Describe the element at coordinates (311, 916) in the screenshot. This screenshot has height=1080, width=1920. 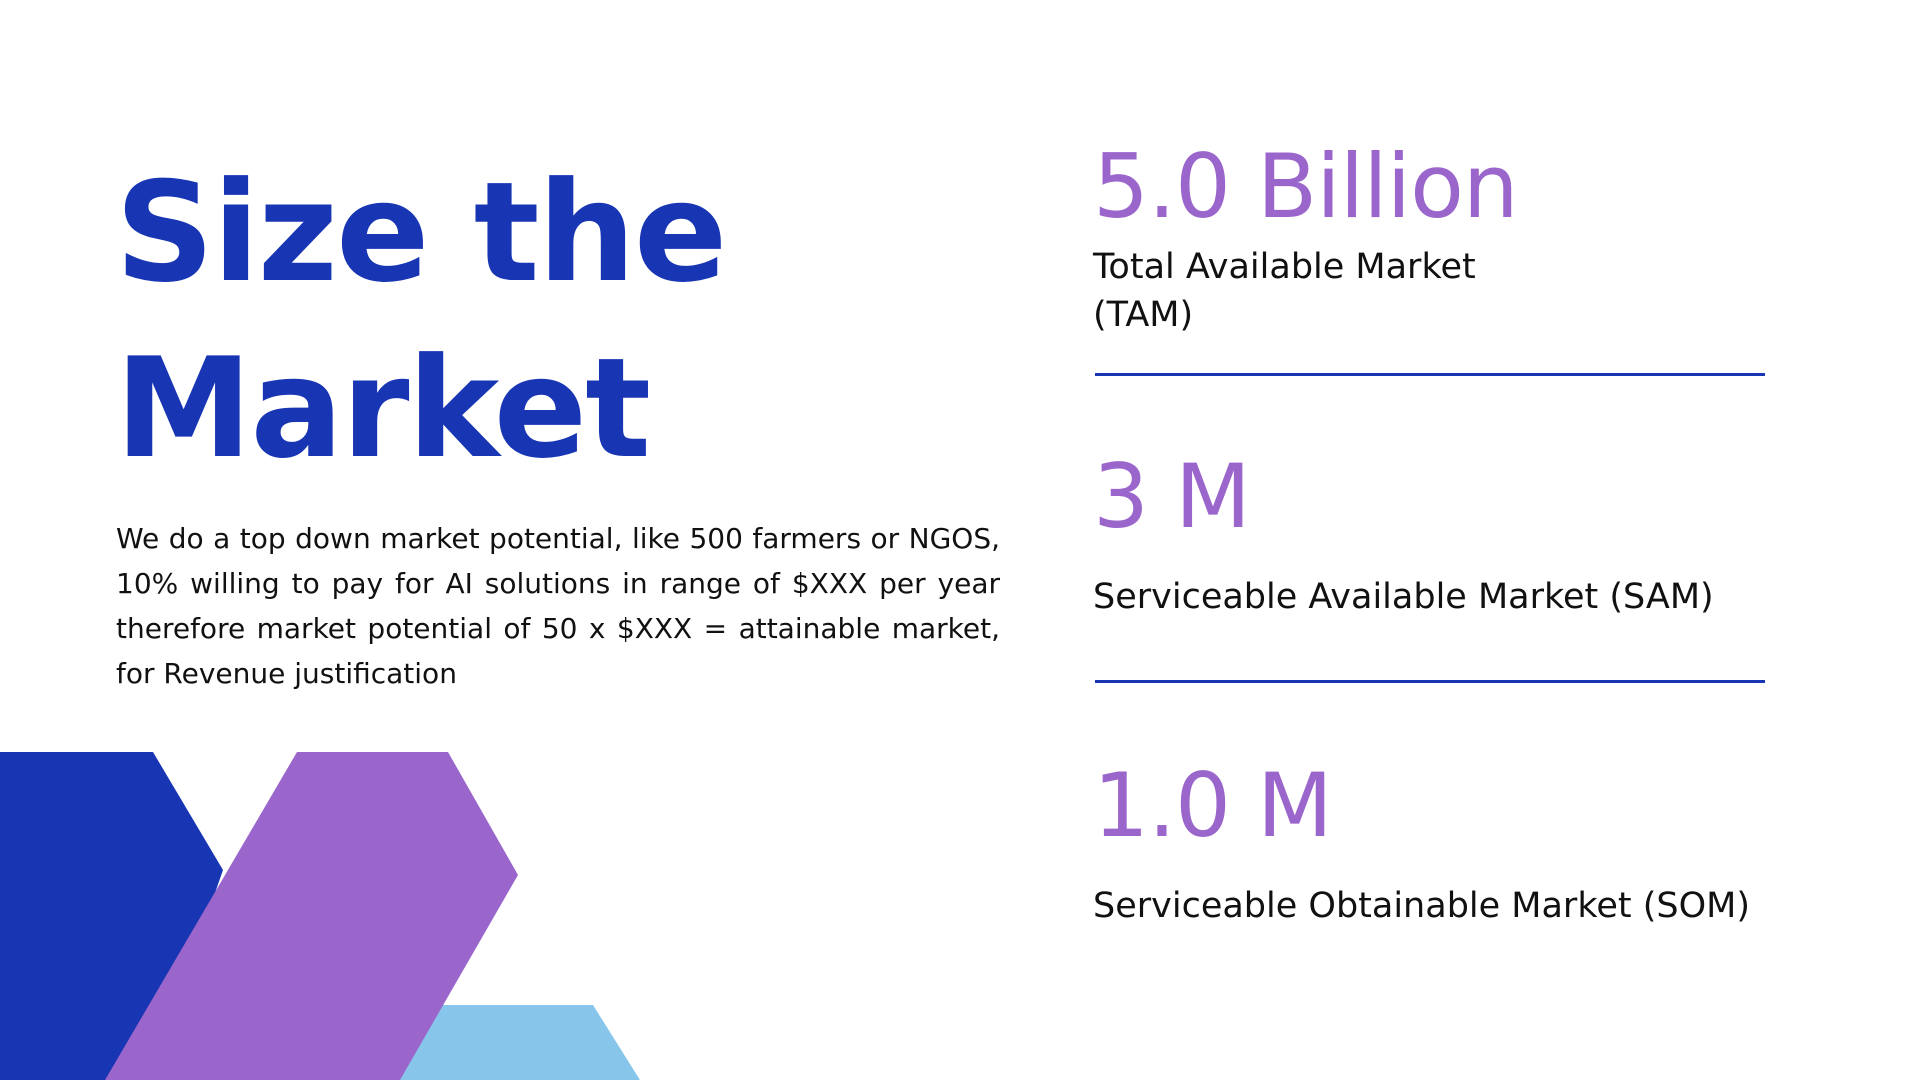
I see `purple-chevron-shape` at that location.